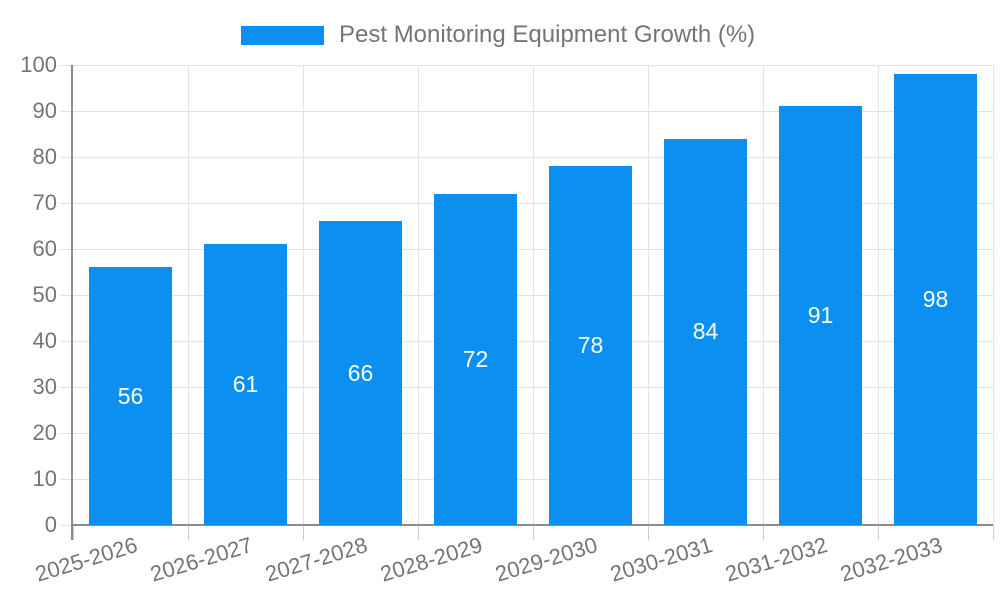 The width and height of the screenshot is (1000, 600). I want to click on y-axis-tick-label: 10, so click(44, 478).